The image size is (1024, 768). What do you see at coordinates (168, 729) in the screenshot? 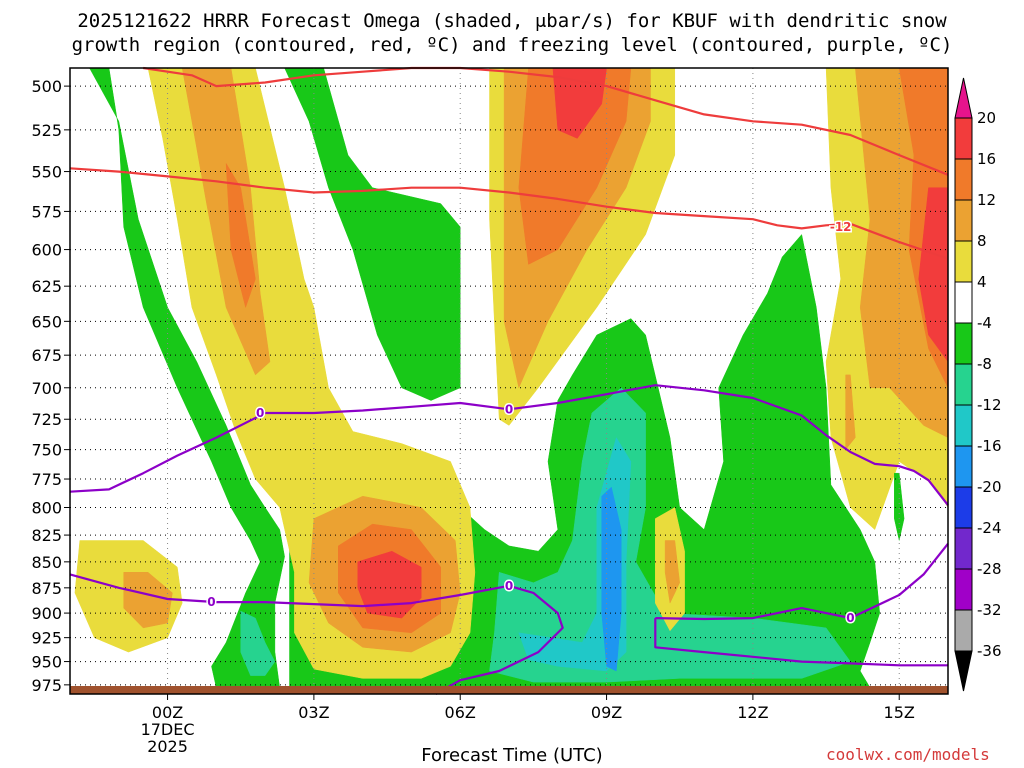
I see `x-tick-label-0-1: 17DEC` at bounding box center [168, 729].